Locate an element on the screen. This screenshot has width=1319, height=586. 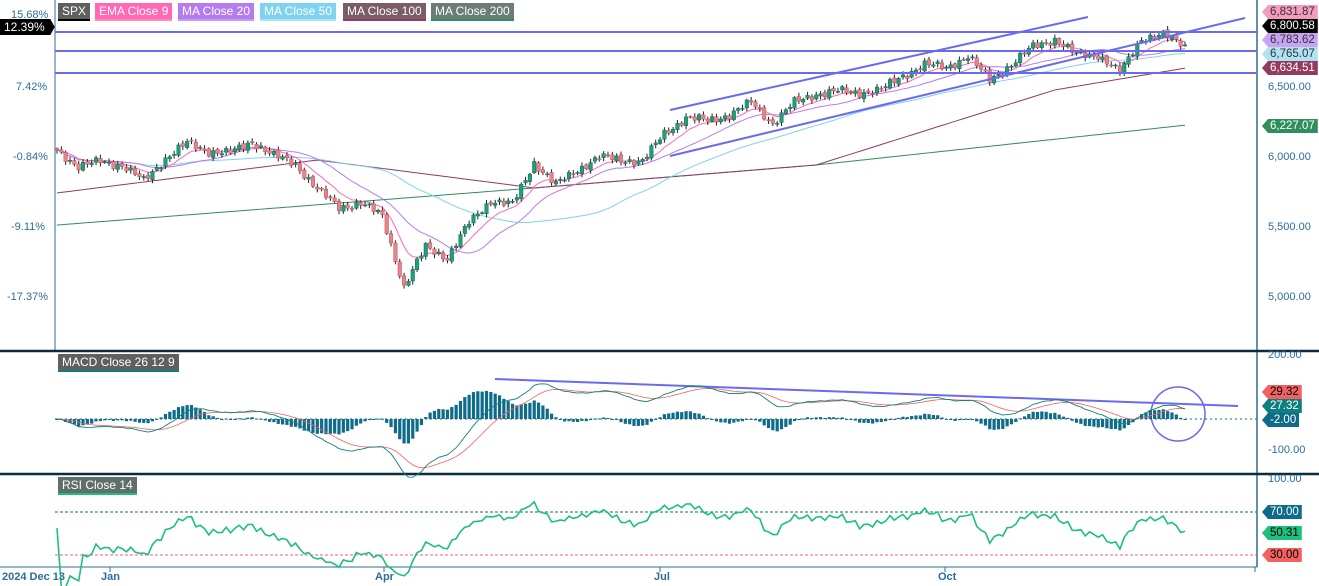
legend-ema9: EMA Close 9 is located at coordinates (134, 12).